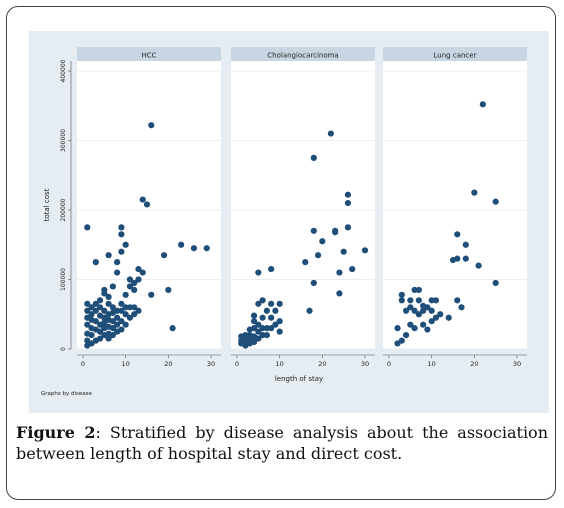  I want to click on y-tick-label: 0, so click(63, 349).